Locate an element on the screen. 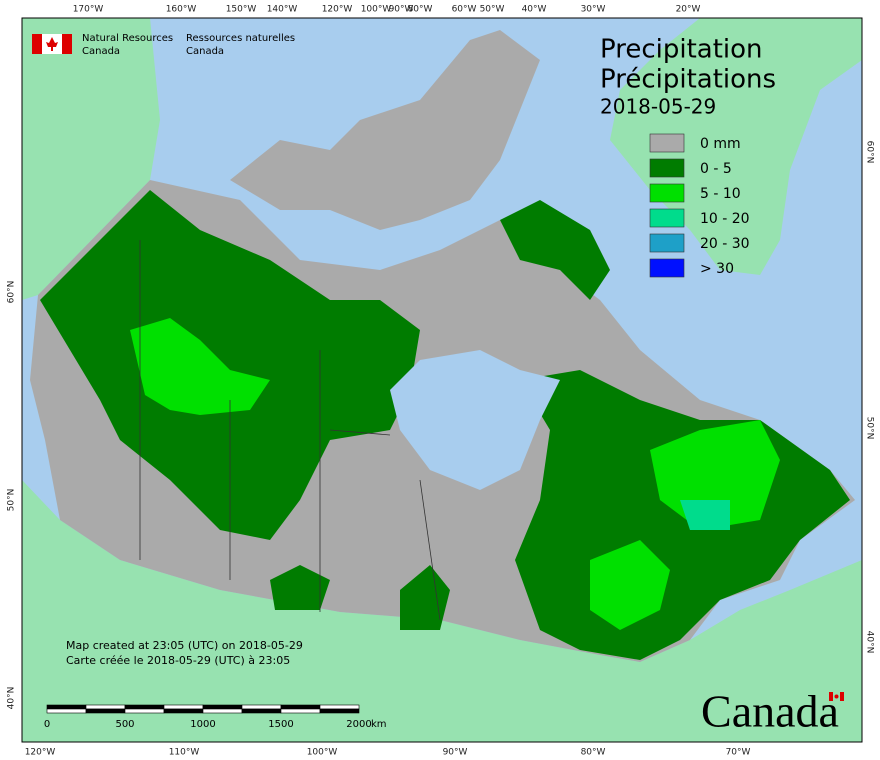 The image size is (880, 760). longitude-label: 110°W is located at coordinates (184, 753).